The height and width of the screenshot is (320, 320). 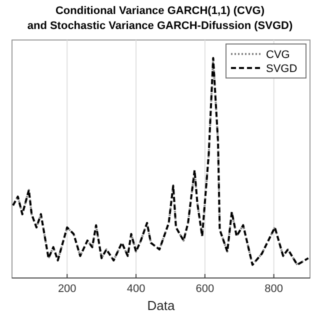 What do you see at coordinates (274, 289) in the screenshot?
I see `x-tick-label: 800` at bounding box center [274, 289].